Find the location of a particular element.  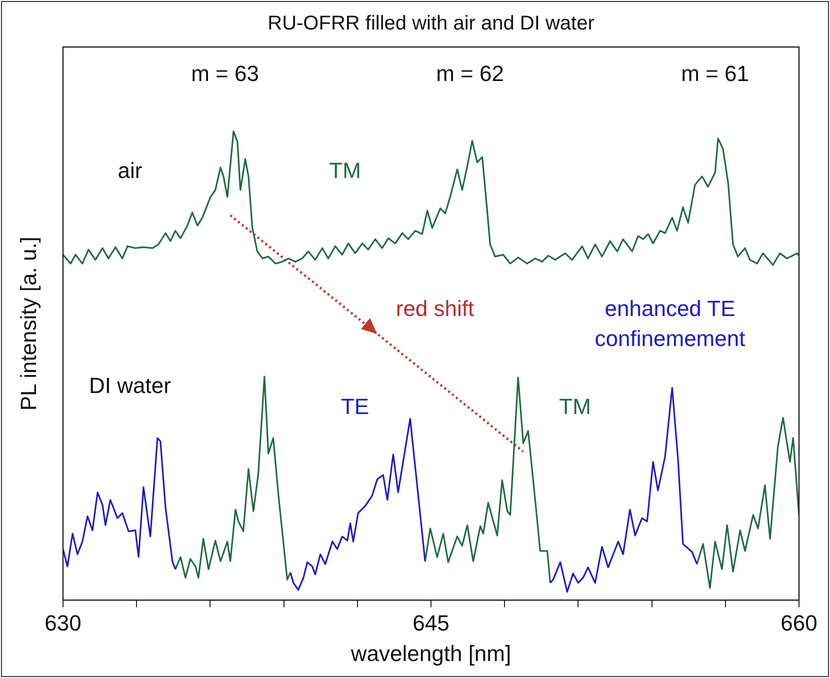

text: TM is located at coordinates (345, 171).